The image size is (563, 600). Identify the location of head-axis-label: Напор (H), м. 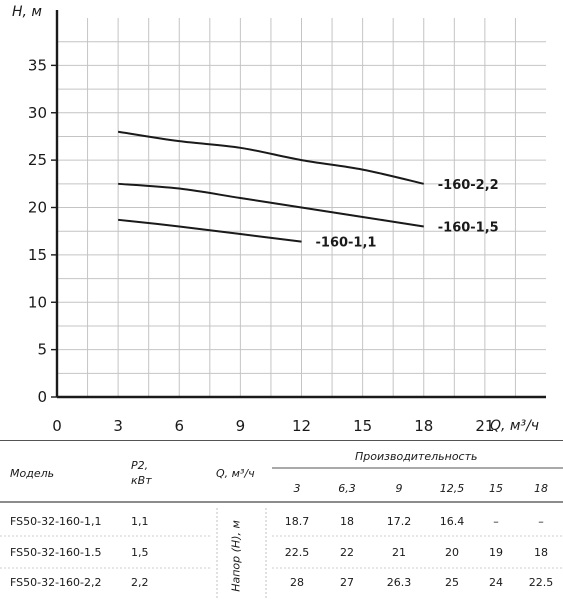
(236, 556).